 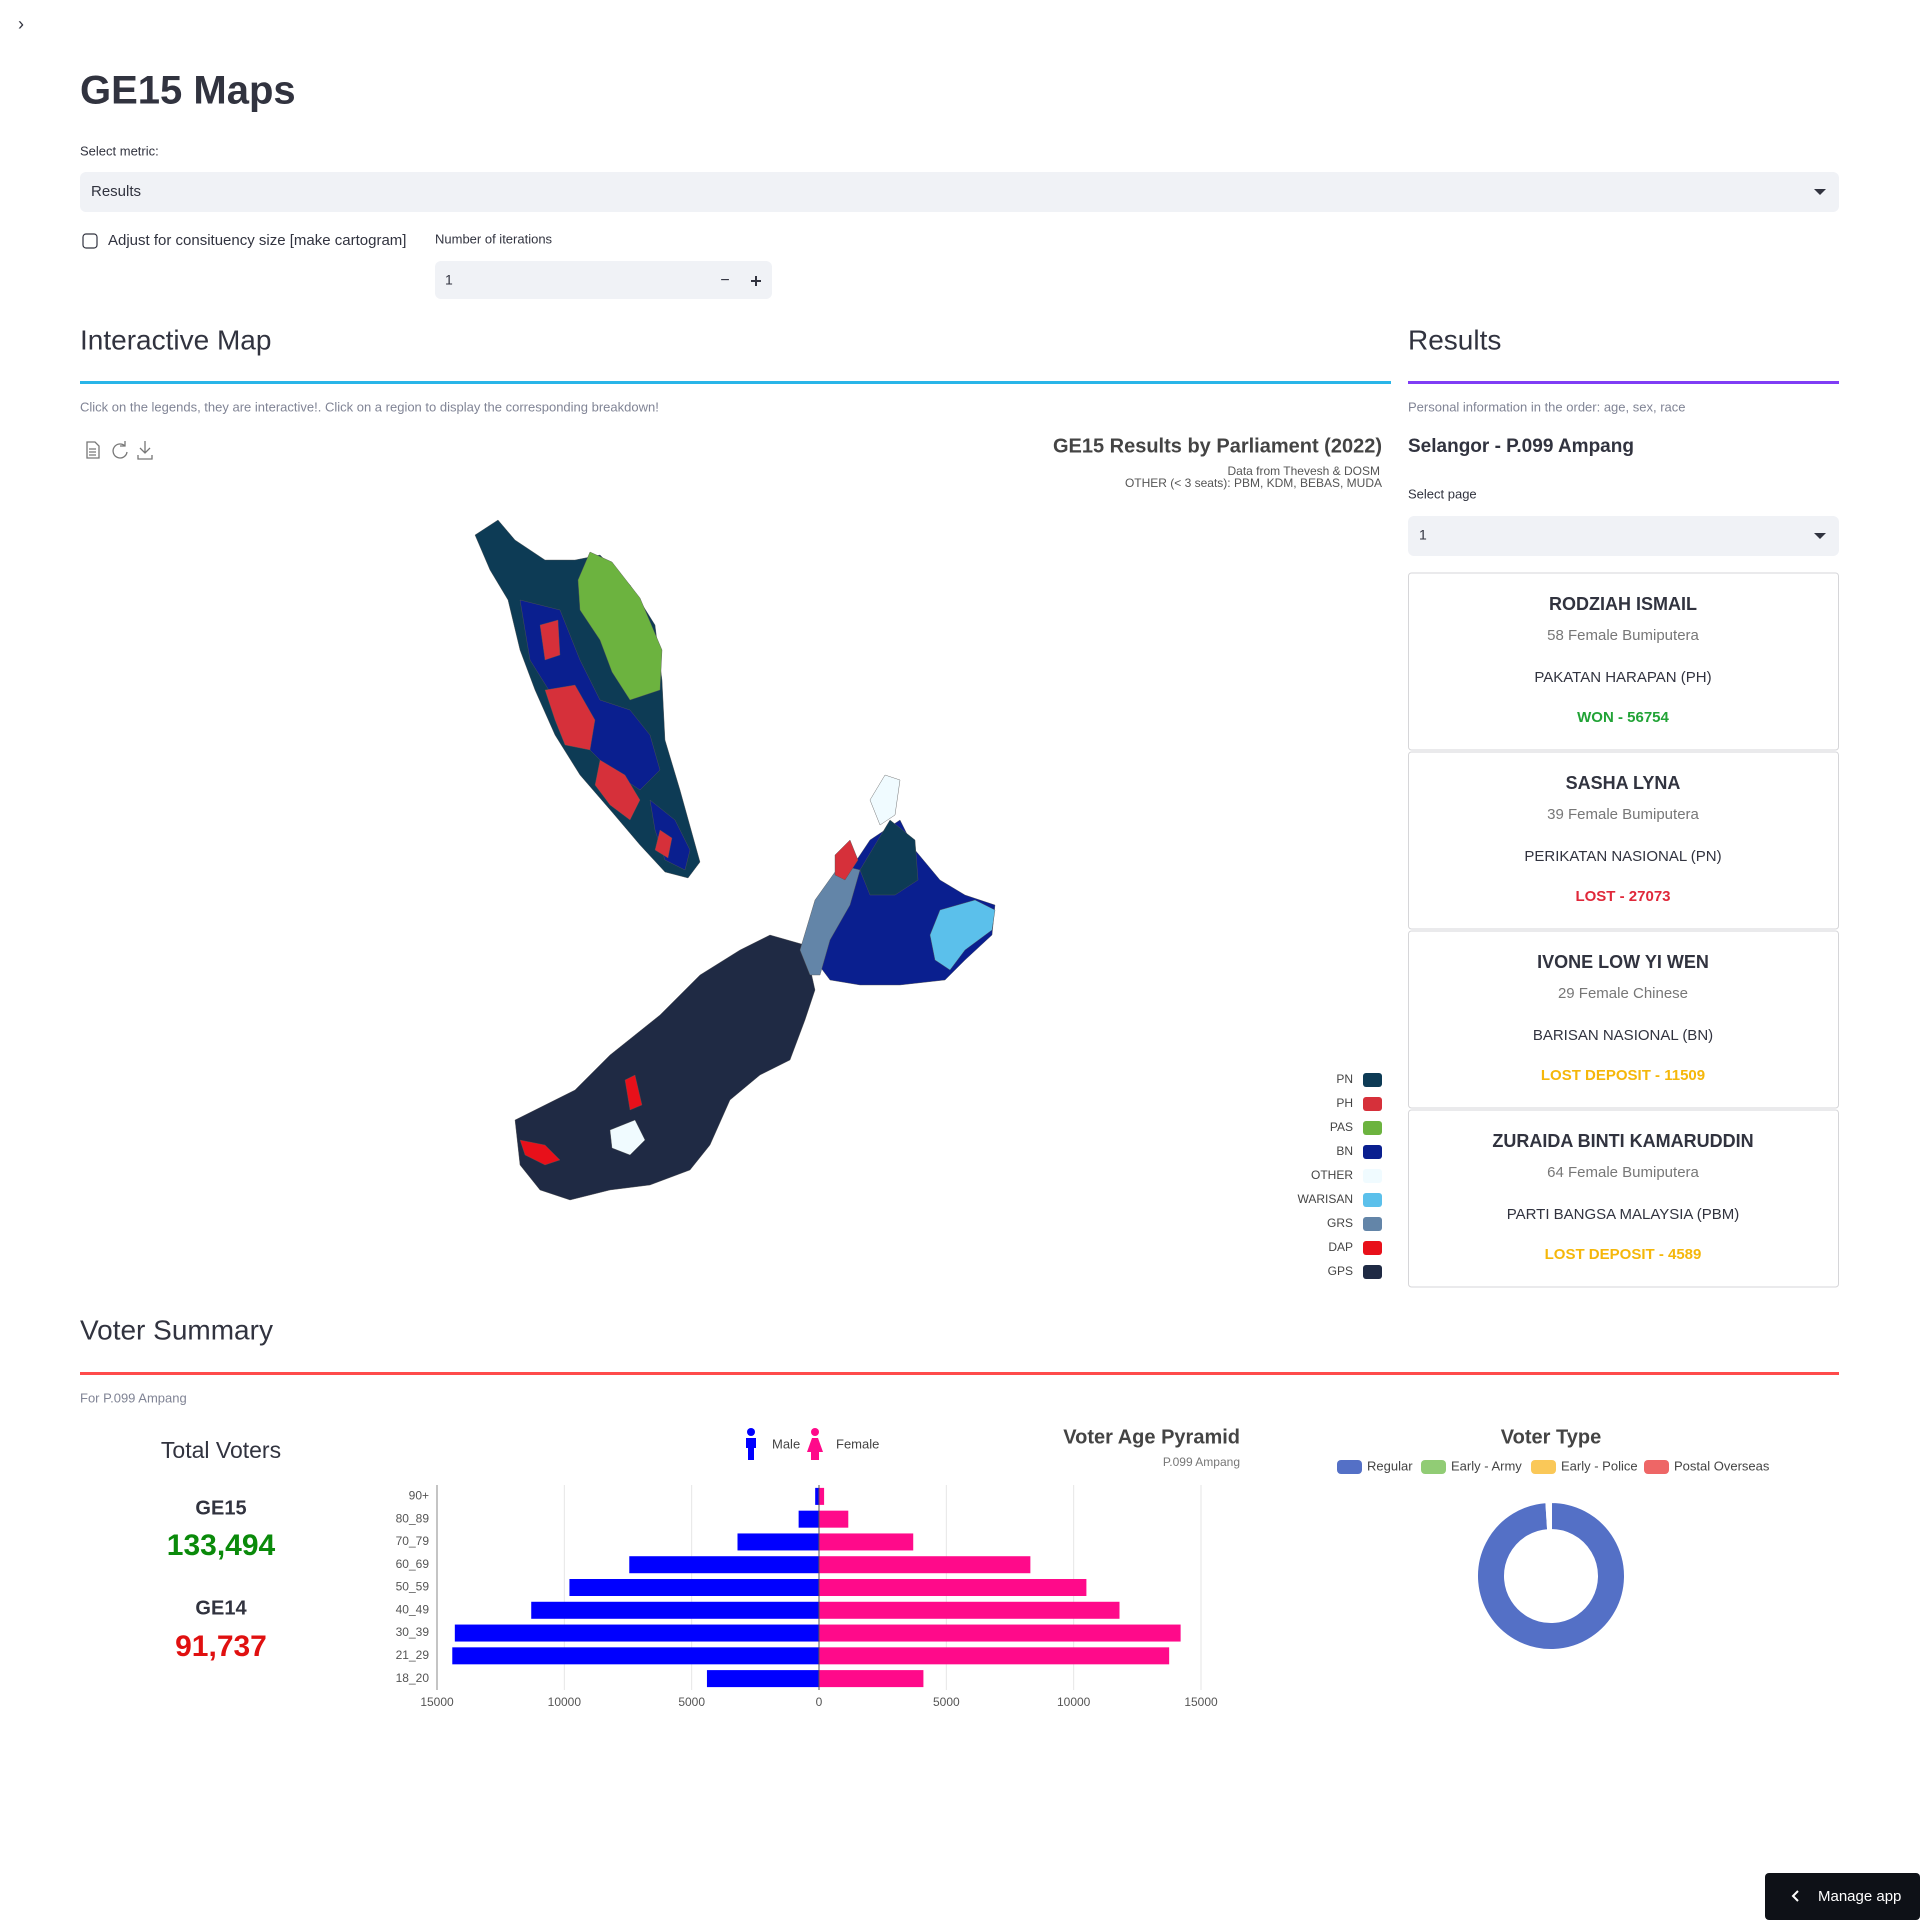 I want to click on section-heading: Voter Summary, so click(x=176, y=1329).